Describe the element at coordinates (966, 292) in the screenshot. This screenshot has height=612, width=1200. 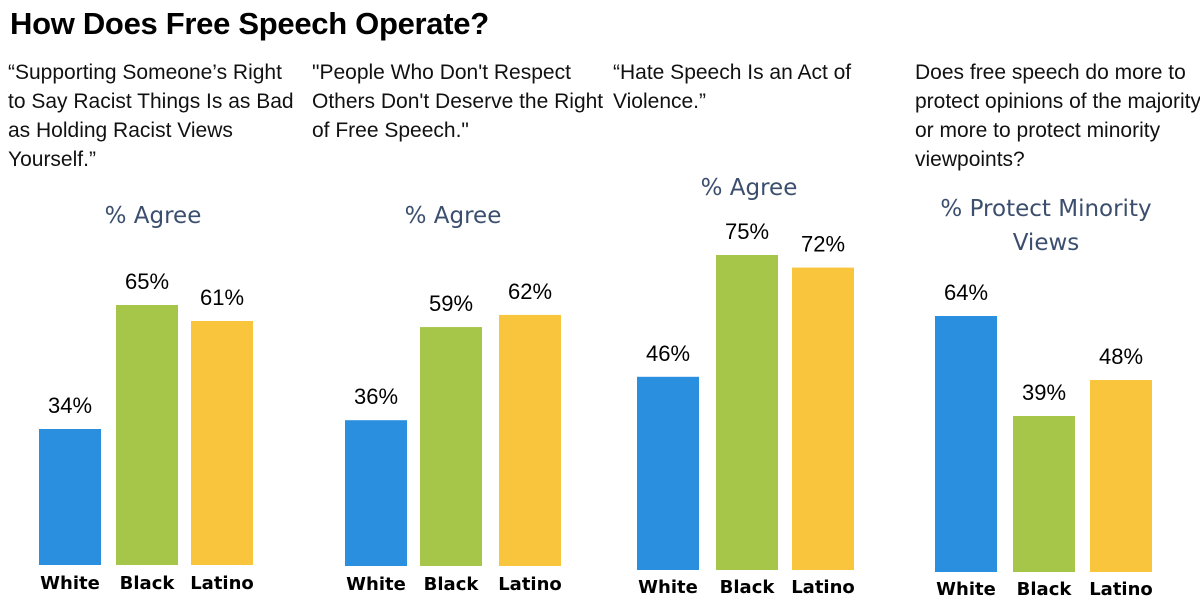
I see `value-label-white: 64%` at that location.